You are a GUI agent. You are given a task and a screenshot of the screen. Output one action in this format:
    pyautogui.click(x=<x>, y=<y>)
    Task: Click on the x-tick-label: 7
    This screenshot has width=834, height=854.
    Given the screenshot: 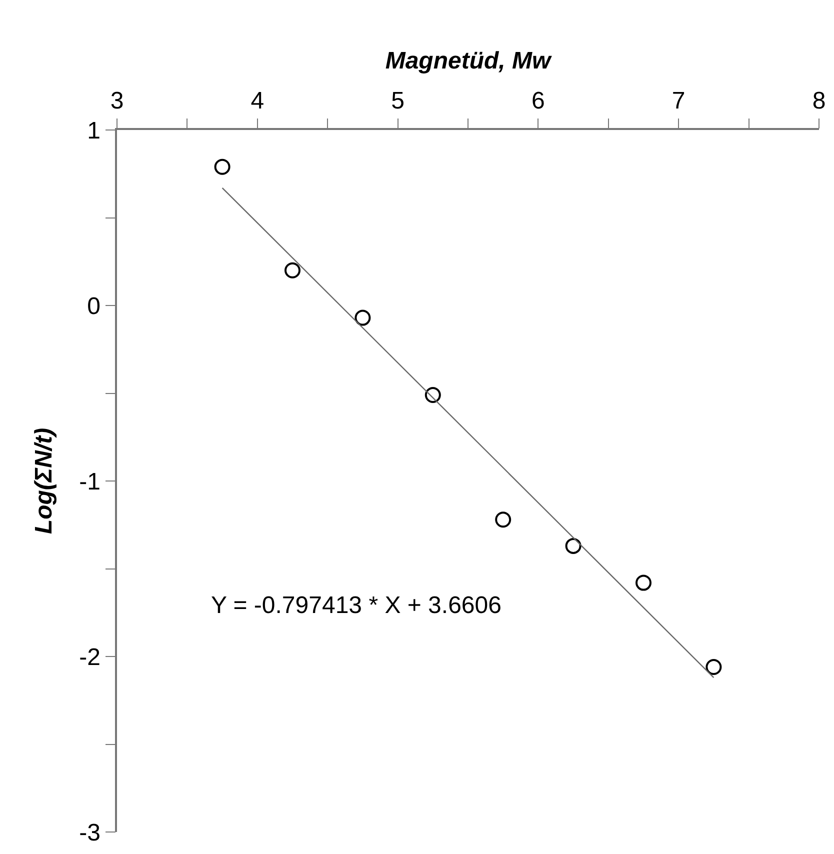 What is the action you would take?
    pyautogui.click(x=679, y=101)
    